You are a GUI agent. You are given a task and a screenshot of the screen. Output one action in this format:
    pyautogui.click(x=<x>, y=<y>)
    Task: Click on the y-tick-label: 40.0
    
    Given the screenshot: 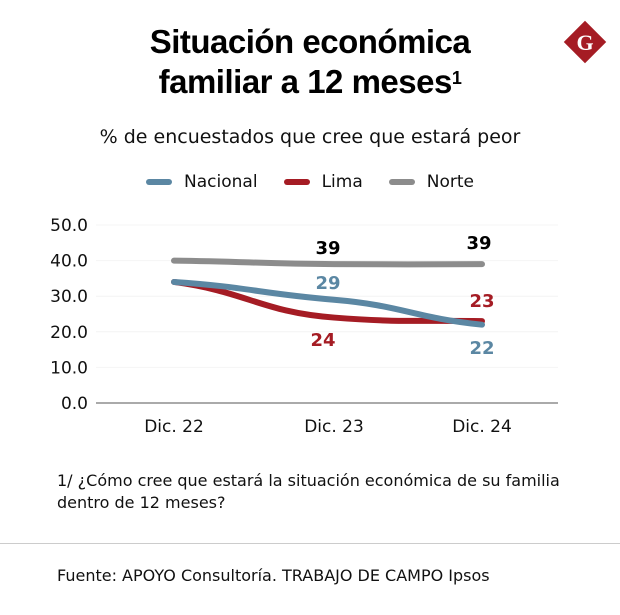 What is the action you would take?
    pyautogui.click(x=69, y=262)
    